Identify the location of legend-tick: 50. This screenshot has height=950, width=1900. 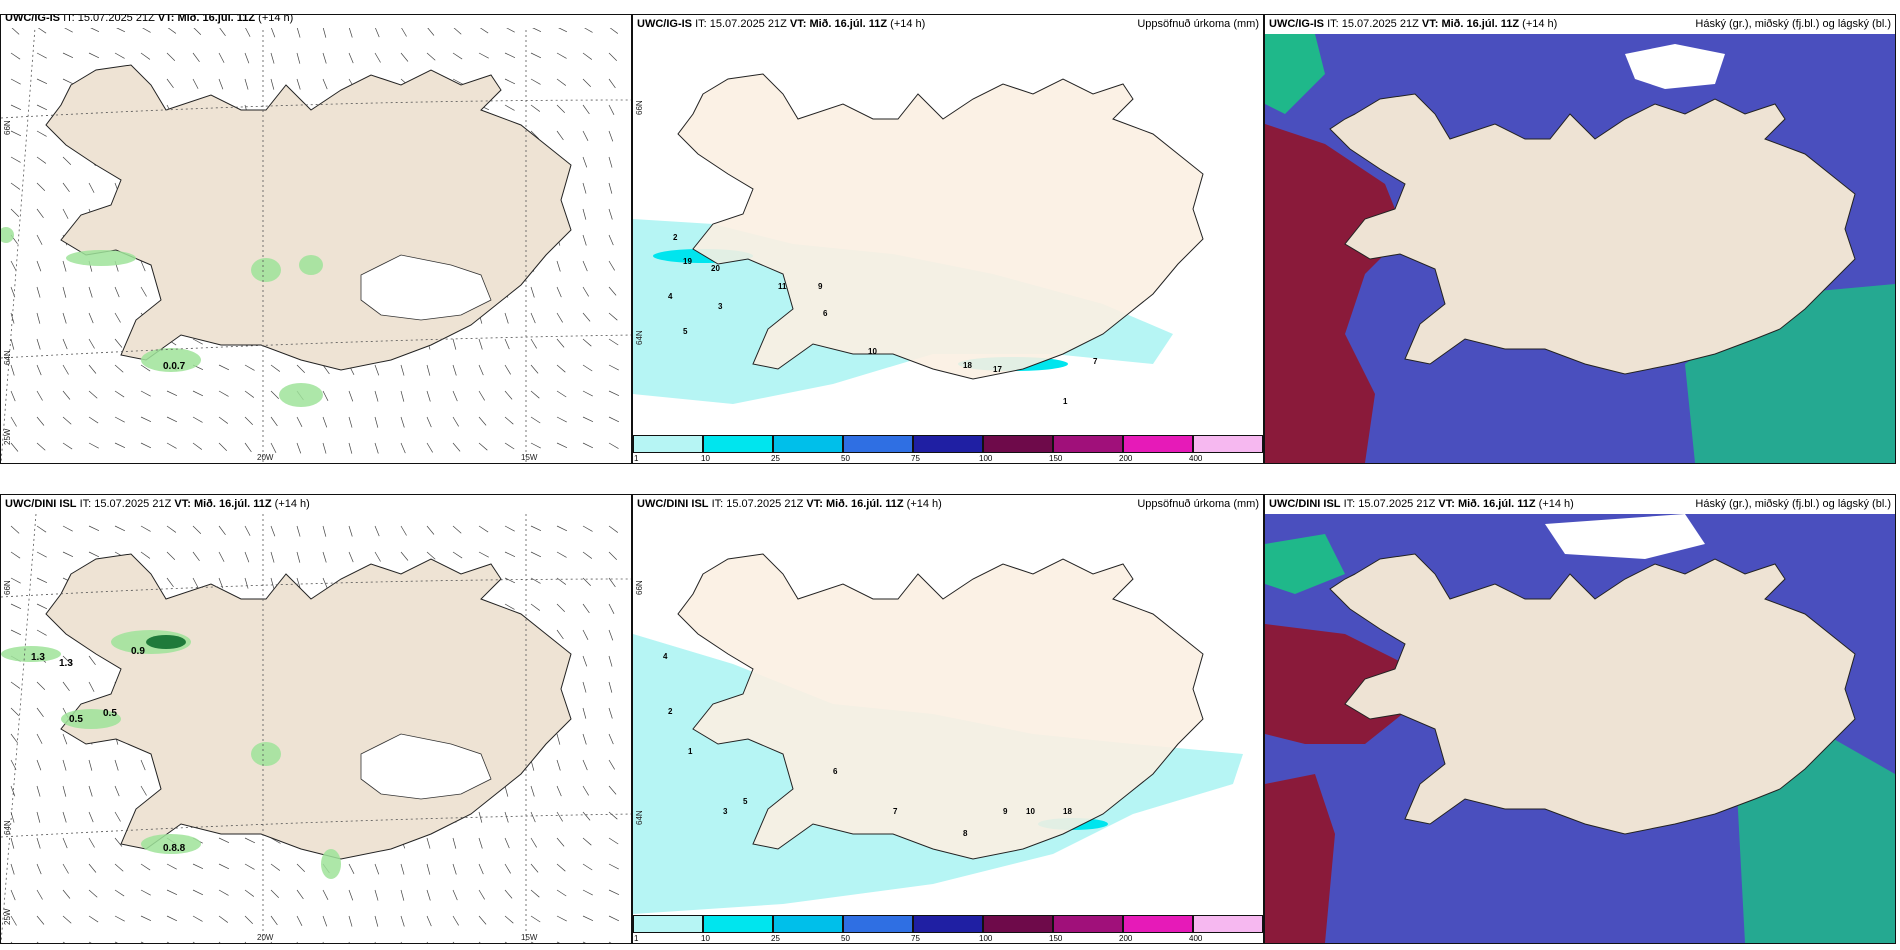
(845, 938).